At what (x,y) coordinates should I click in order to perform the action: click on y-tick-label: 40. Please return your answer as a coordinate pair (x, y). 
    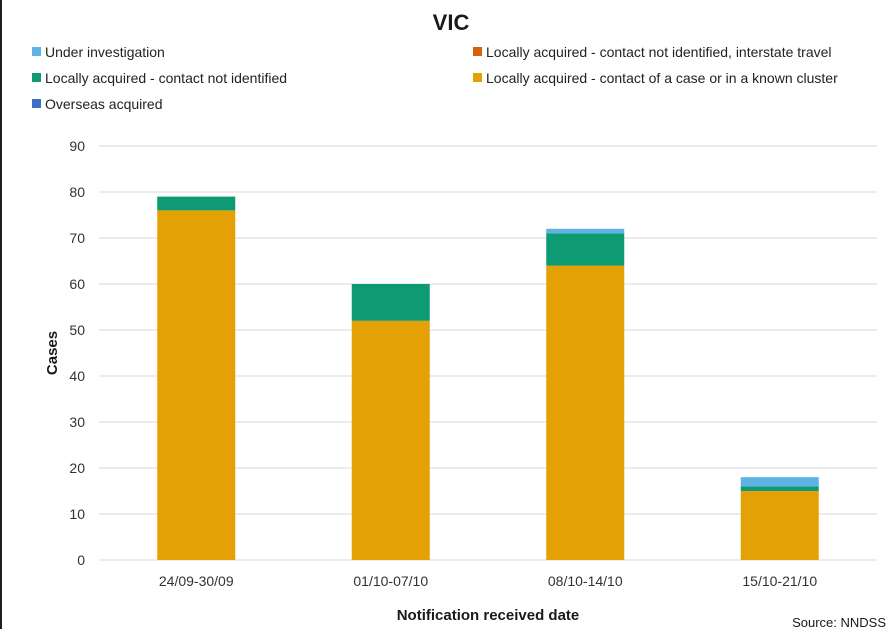
    Looking at the image, I should click on (77, 376).